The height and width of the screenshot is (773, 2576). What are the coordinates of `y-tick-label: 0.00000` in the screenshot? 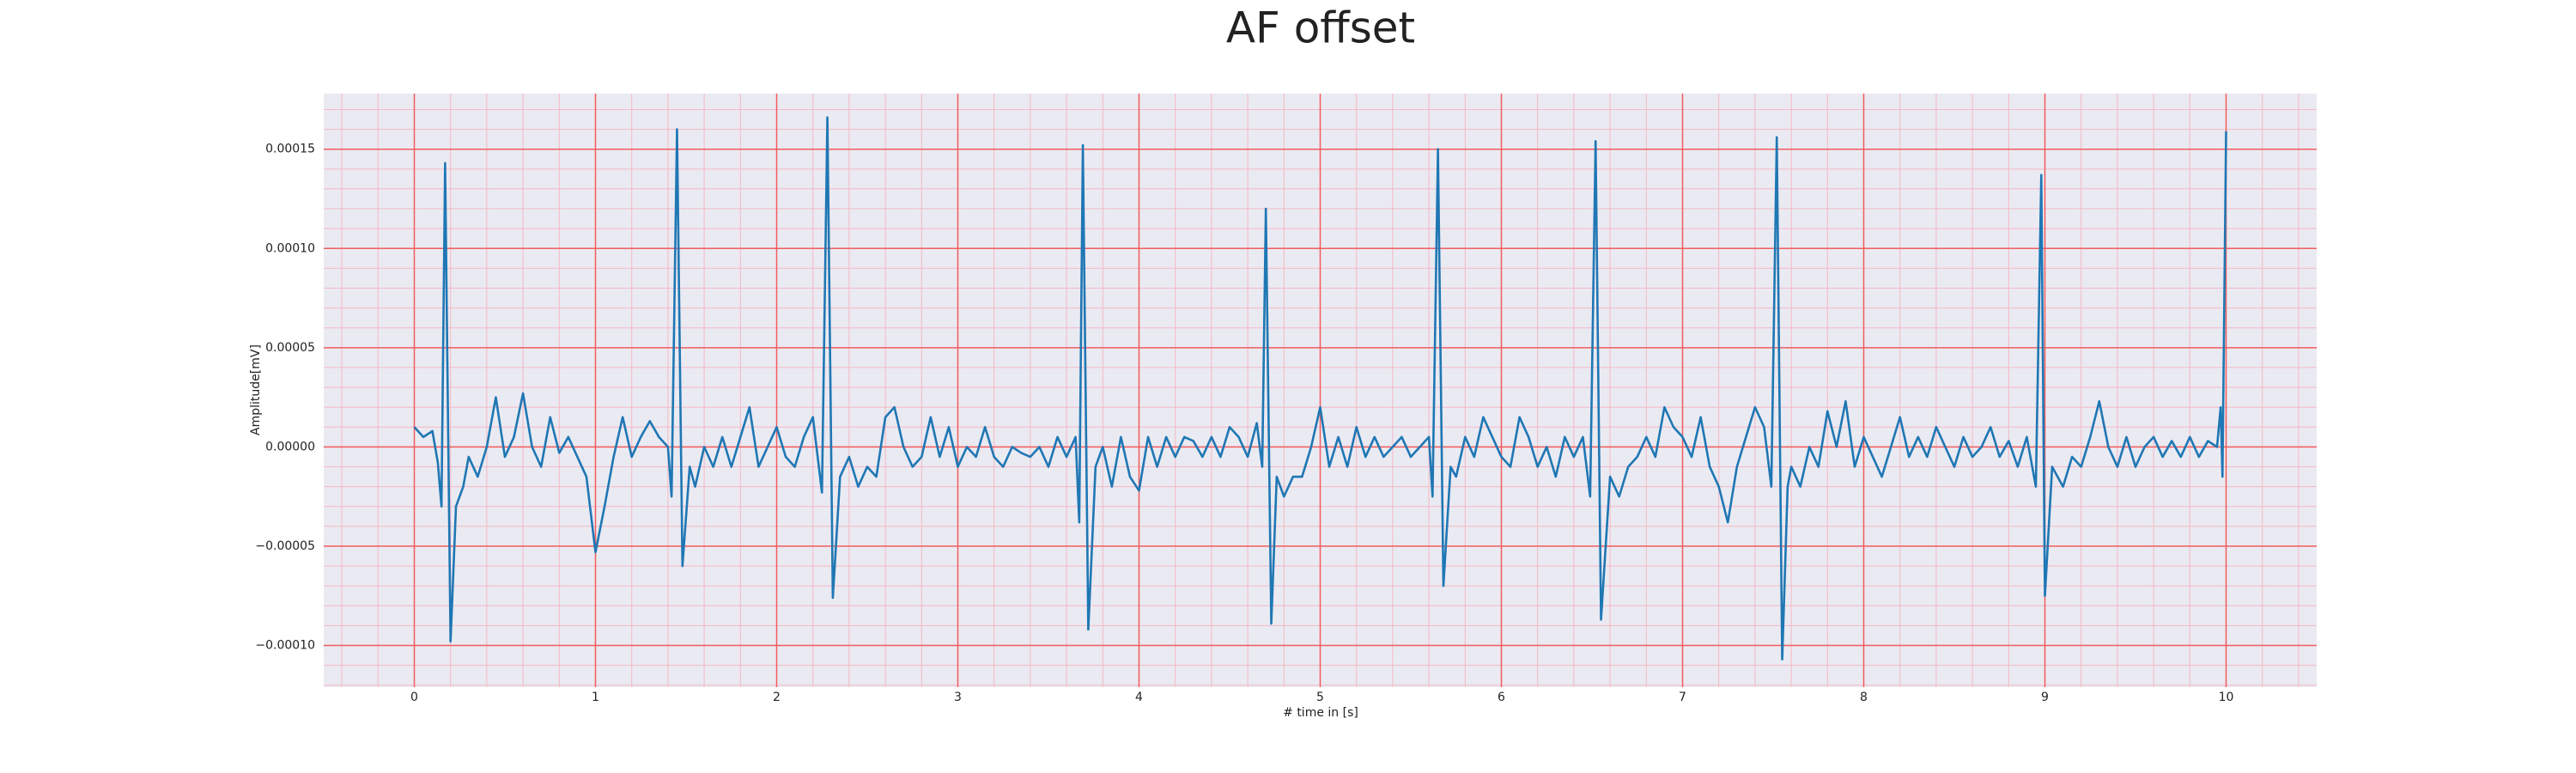 It's located at (290, 446).